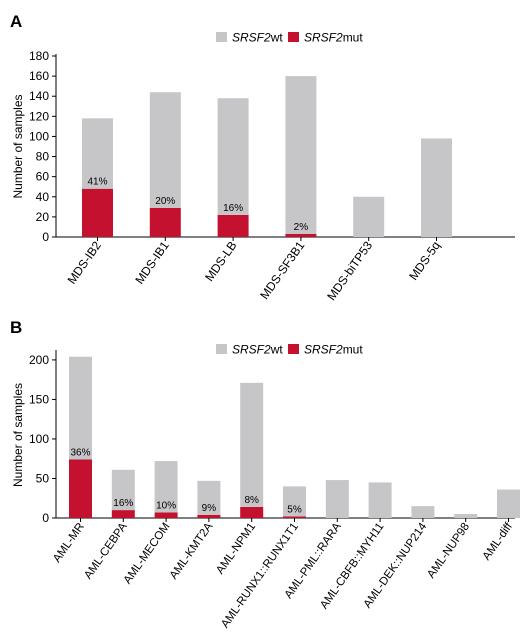  What do you see at coordinates (16, 21) in the screenshot?
I see `panel-label: A` at bounding box center [16, 21].